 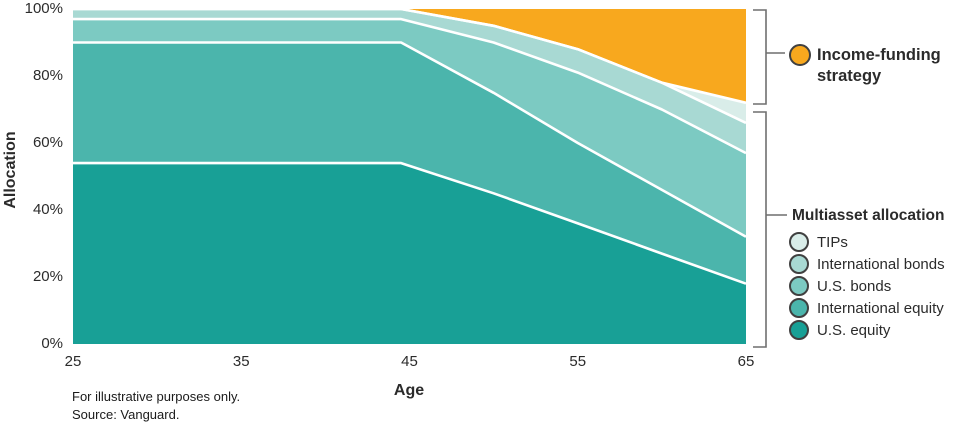 I want to click on y-tick-60: 60%, so click(x=47, y=142).